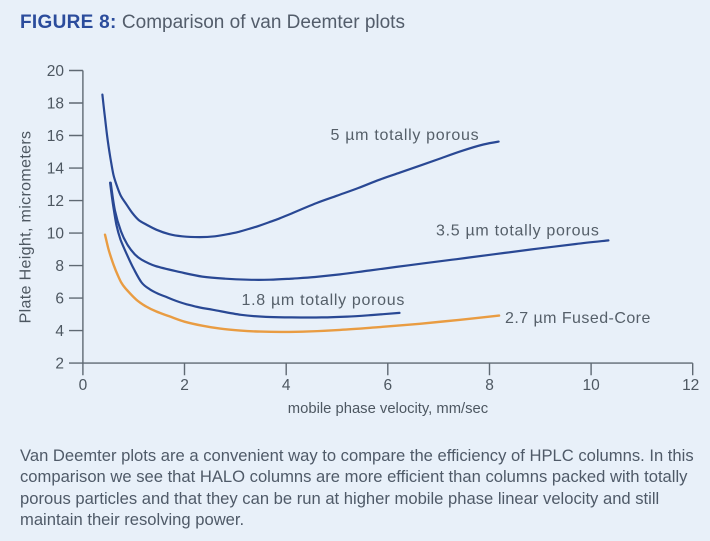  Describe the element at coordinates (578, 318) in the screenshot. I see `svg-text: 2.7 µm Fused-Core` at that location.